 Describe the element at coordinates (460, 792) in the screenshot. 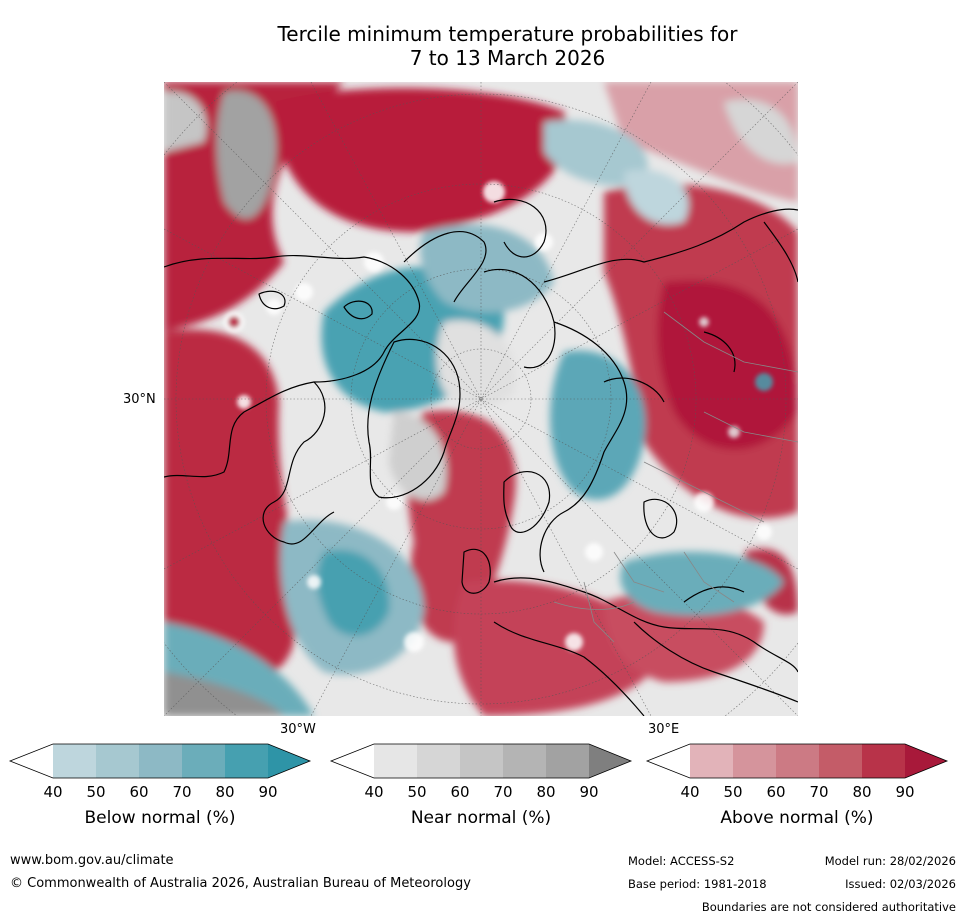

I see `tick-near-60: 60` at that location.